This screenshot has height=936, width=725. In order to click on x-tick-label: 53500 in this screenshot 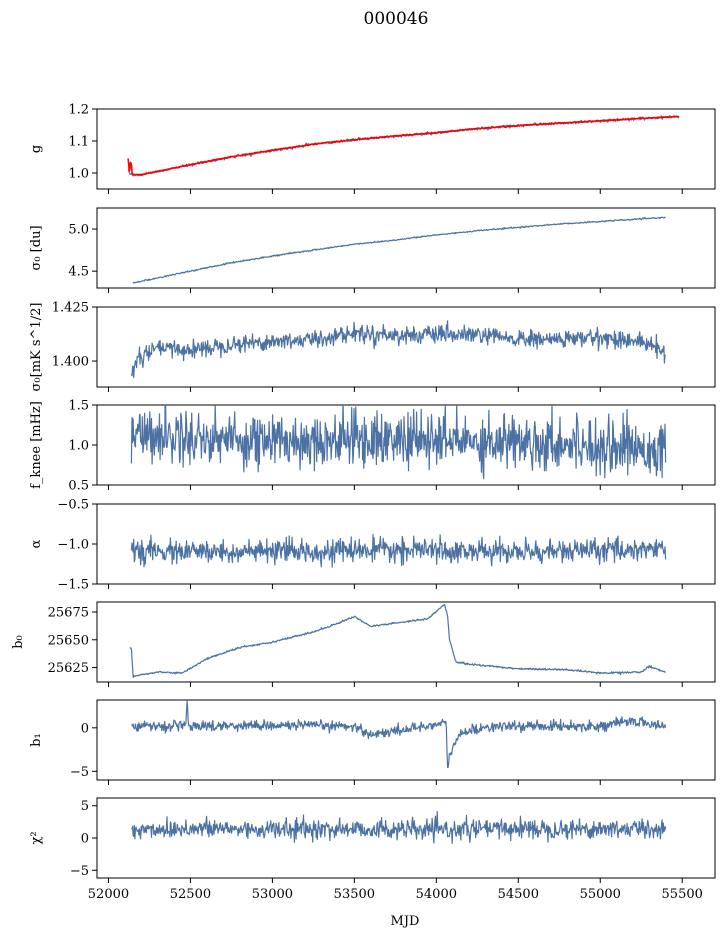, I will do `click(354, 894)`.